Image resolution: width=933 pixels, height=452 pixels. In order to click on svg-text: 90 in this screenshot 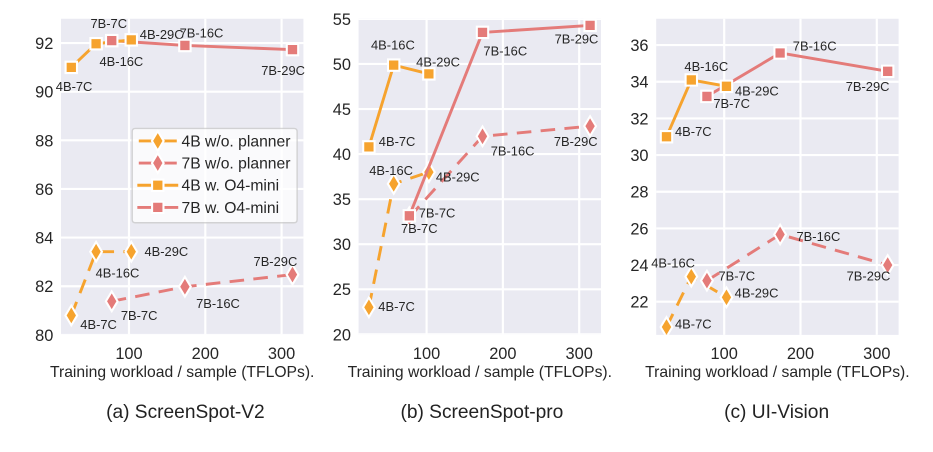, I will do `click(44, 93)`.